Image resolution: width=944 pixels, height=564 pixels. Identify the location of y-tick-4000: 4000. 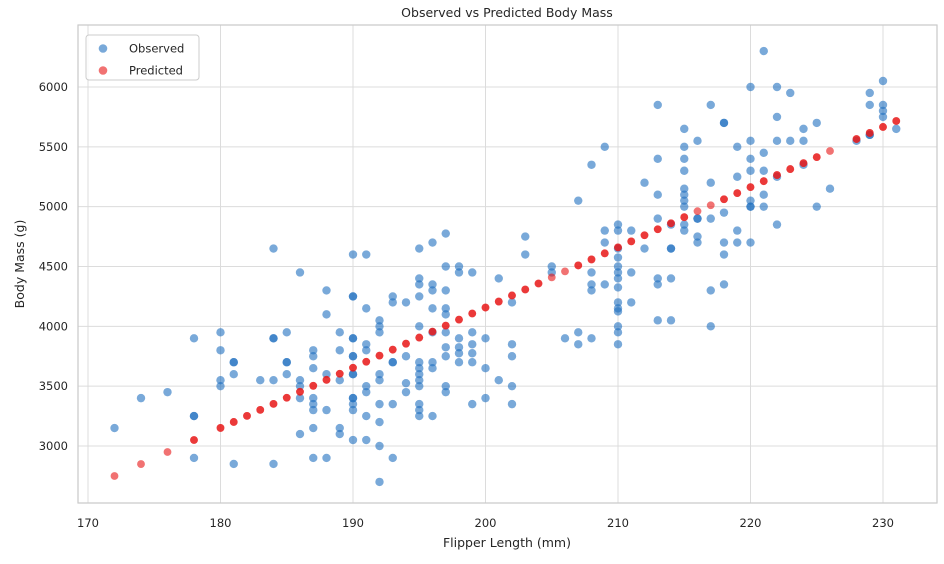
(53, 326).